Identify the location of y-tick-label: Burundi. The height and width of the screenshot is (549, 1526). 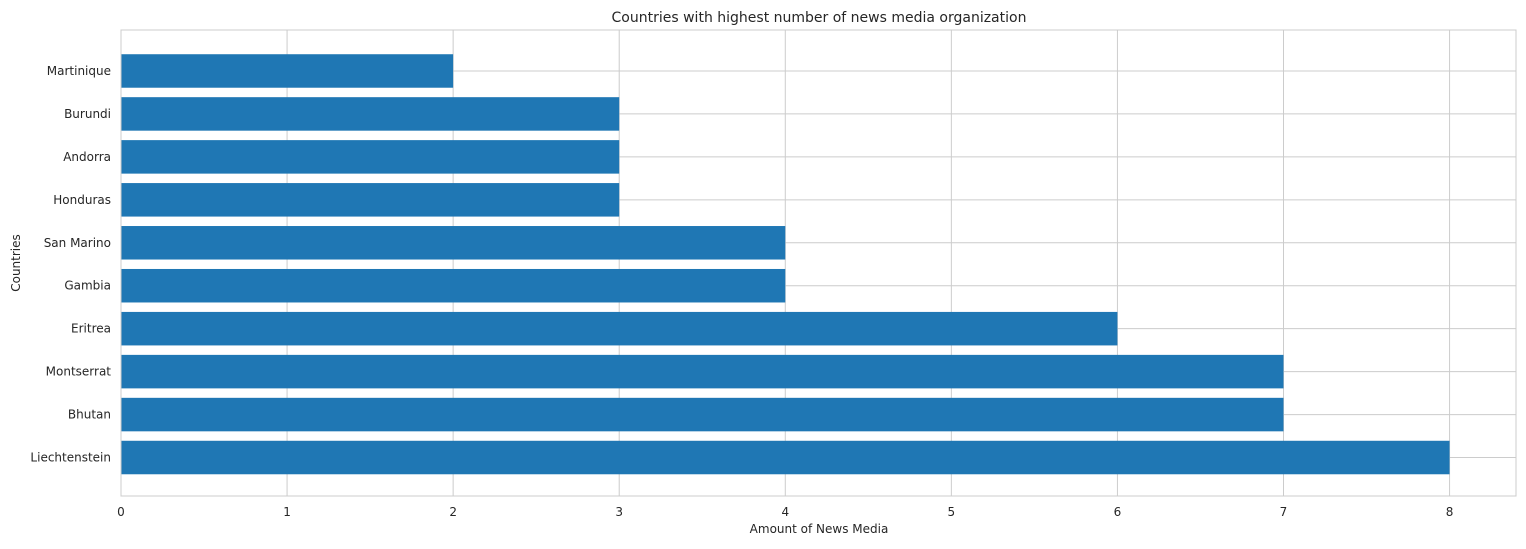
(87, 114).